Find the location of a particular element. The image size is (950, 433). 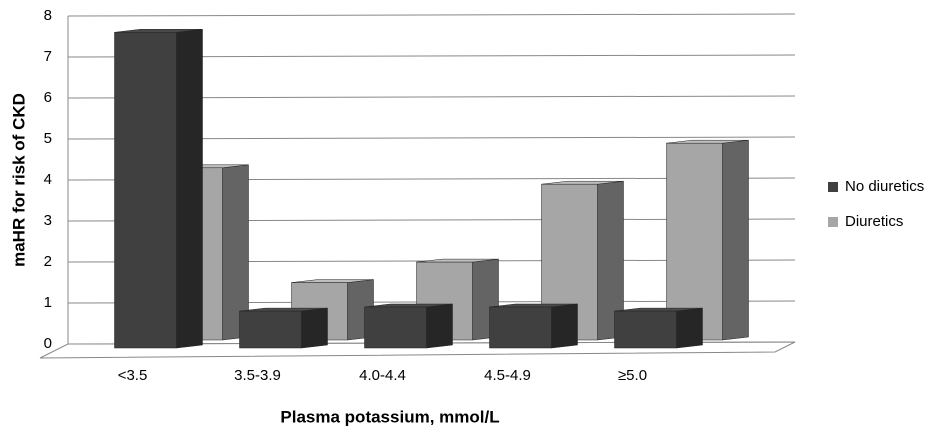

x-tick-label: 4.5-4.9 is located at coordinates (507, 375).